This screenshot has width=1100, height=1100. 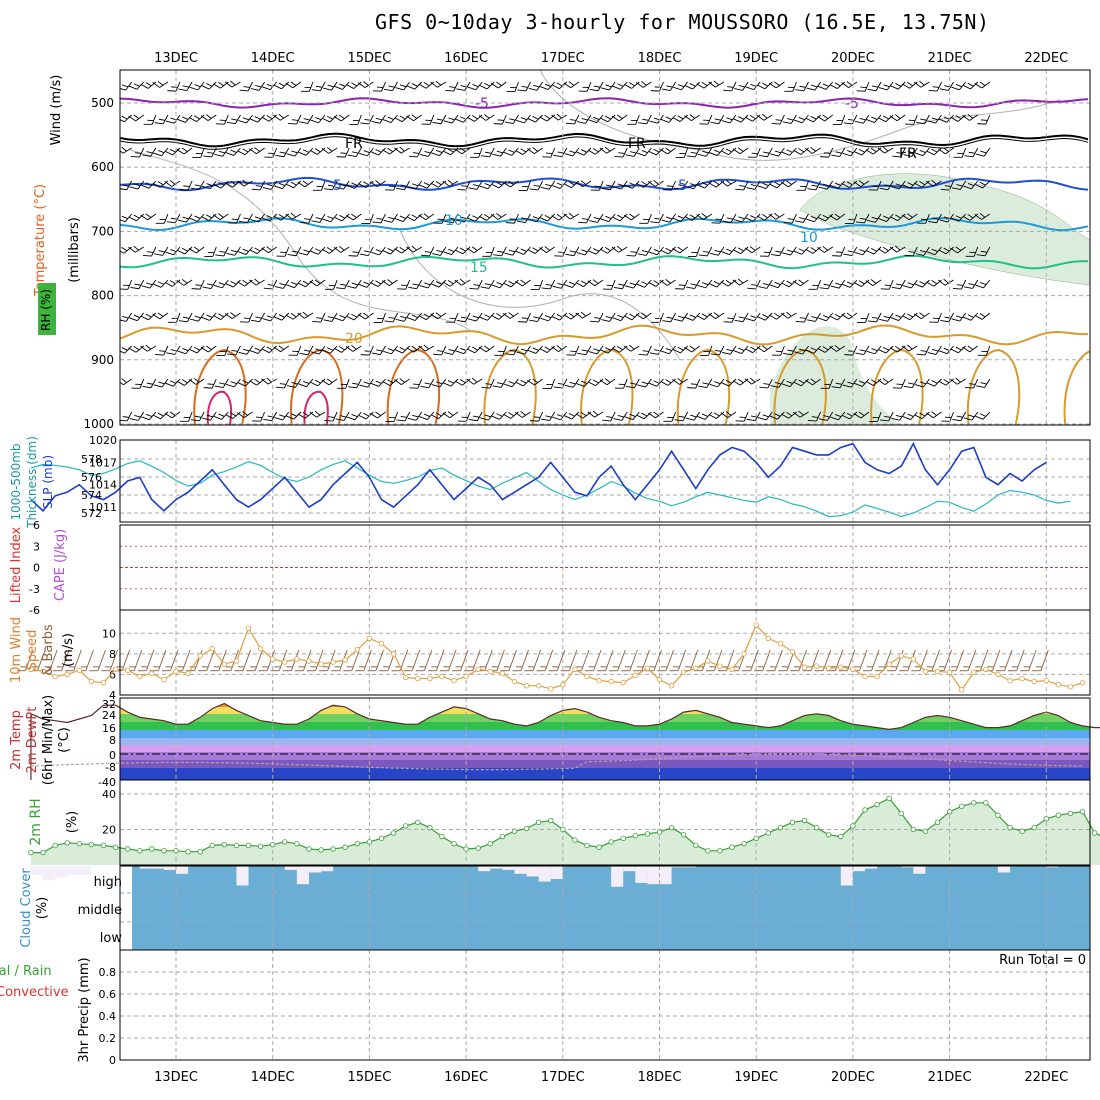 I want to click on isotherm-freezing, so click(x=604, y=140).